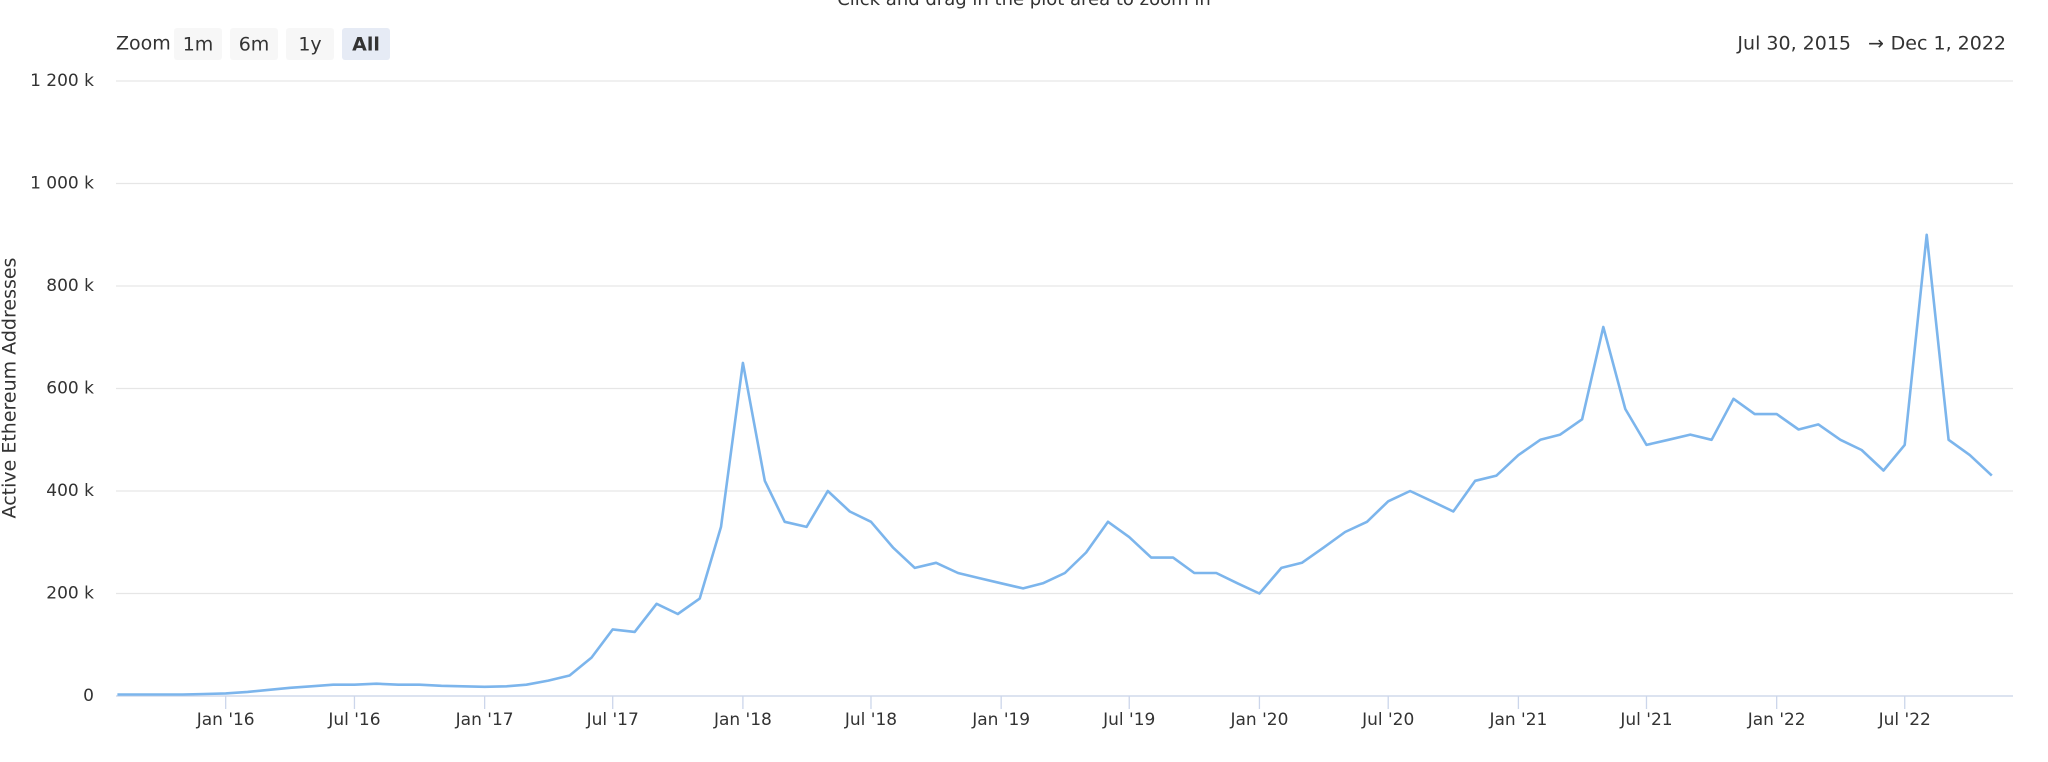 This screenshot has width=2048, height=762. I want to click on x-tick-label: Jul '19, so click(1128, 720).